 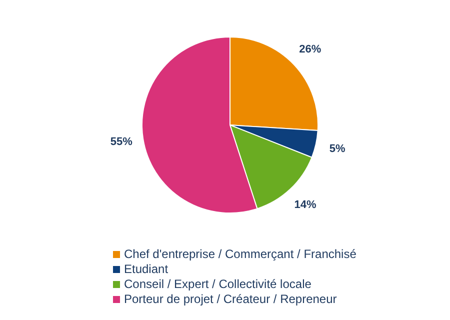 I want to click on data-label: 14%, so click(x=305, y=205).